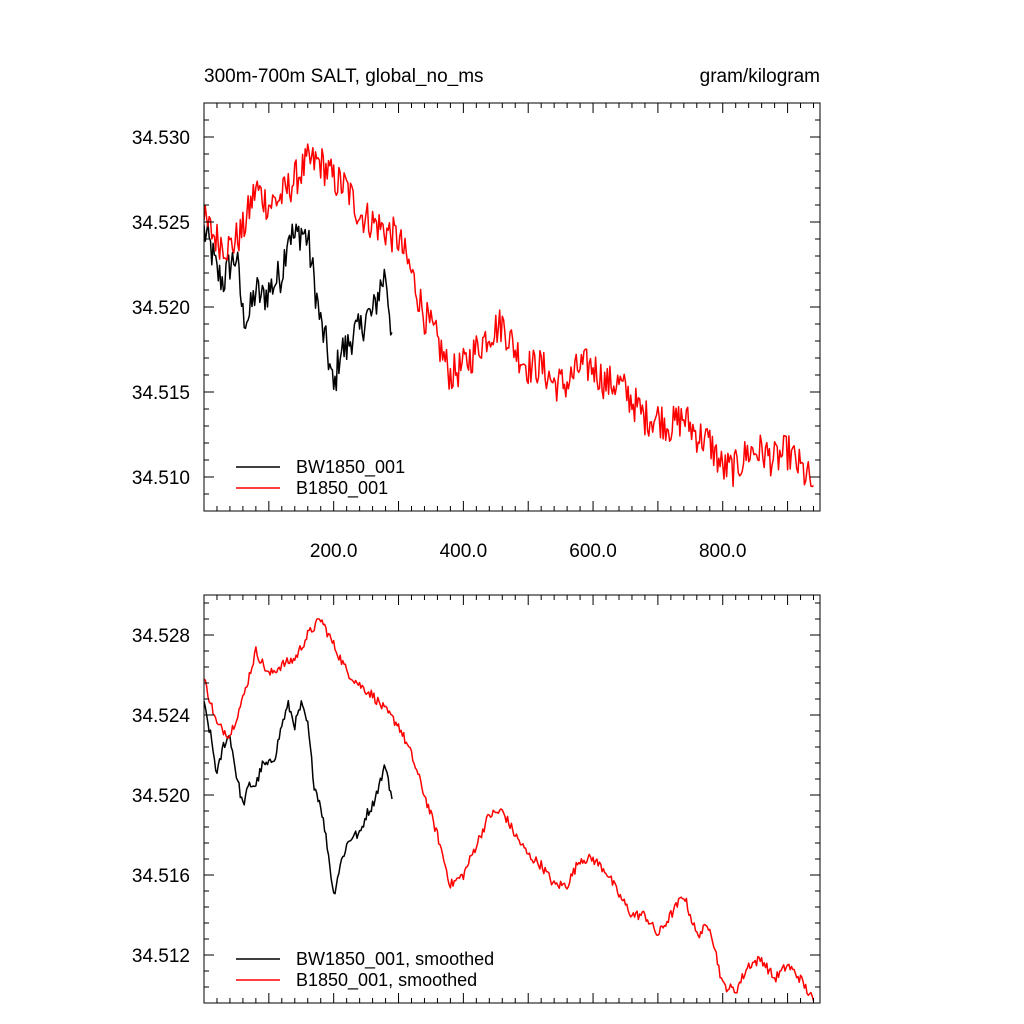 The image size is (1024, 1024). What do you see at coordinates (350, 467) in the screenshot?
I see `legend-label: BW1850_001` at bounding box center [350, 467].